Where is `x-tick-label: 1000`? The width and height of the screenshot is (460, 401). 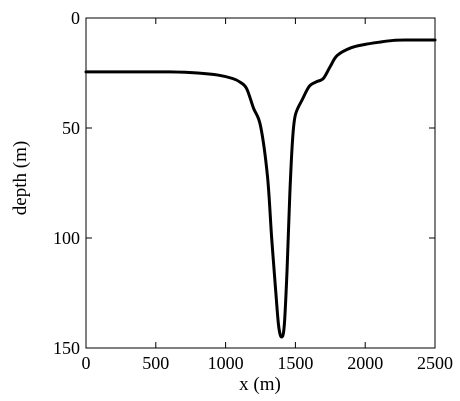 x-tick-label: 1000 is located at coordinates (226, 363).